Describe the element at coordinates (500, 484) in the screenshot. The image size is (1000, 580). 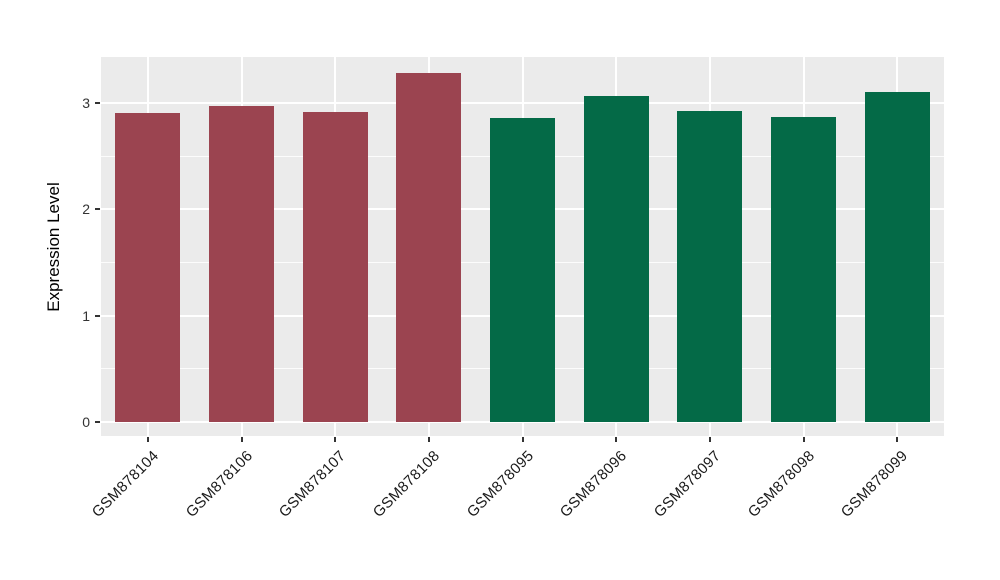
I see `x-tick-label: GSM878095` at that location.